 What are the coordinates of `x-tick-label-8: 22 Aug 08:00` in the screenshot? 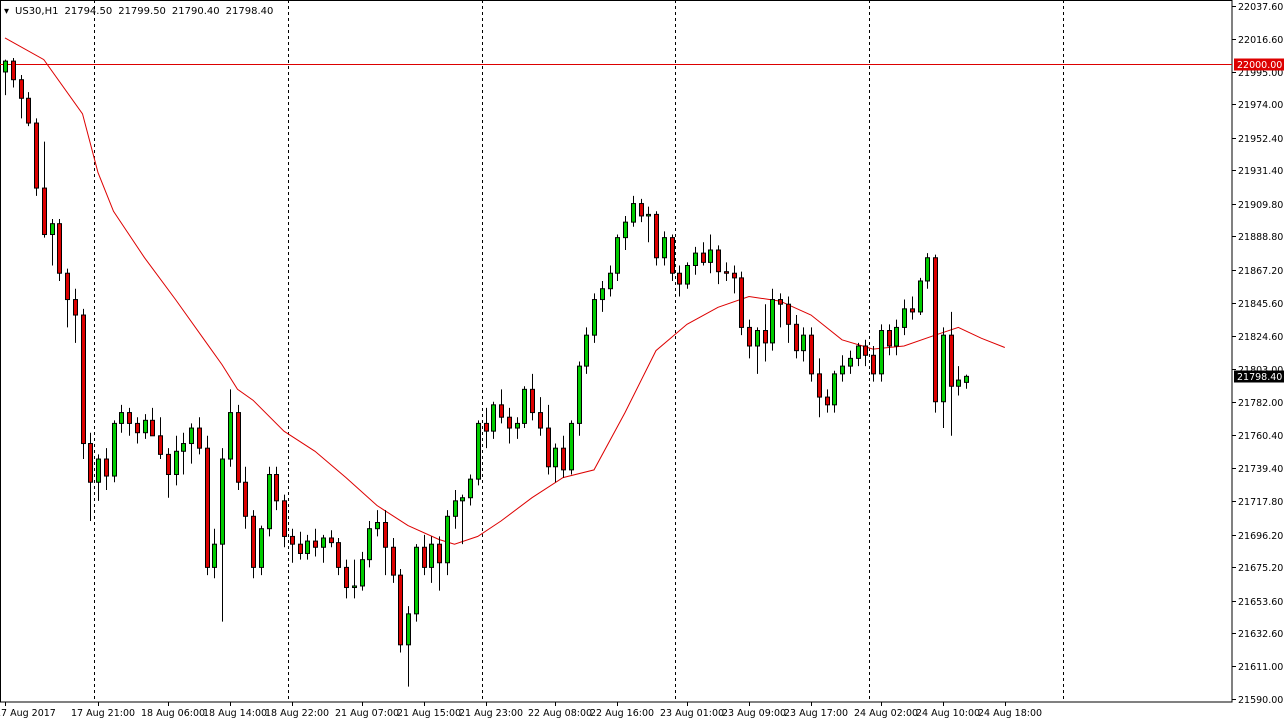 It's located at (560, 713).